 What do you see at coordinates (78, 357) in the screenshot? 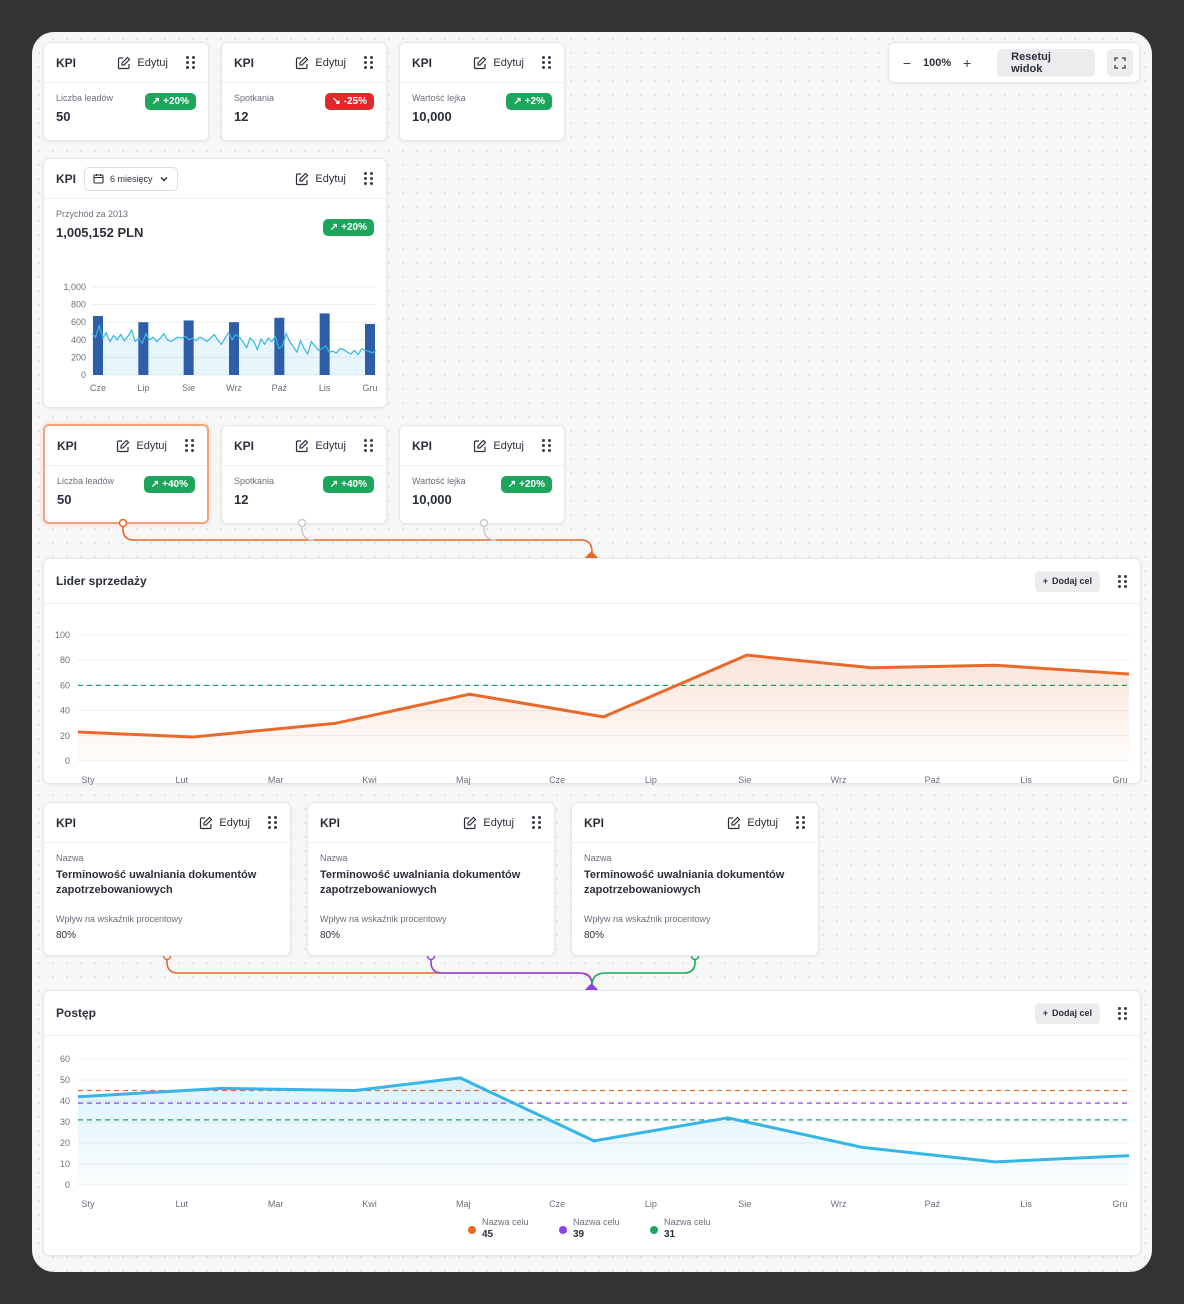
I see `y-tick-label: 200` at bounding box center [78, 357].